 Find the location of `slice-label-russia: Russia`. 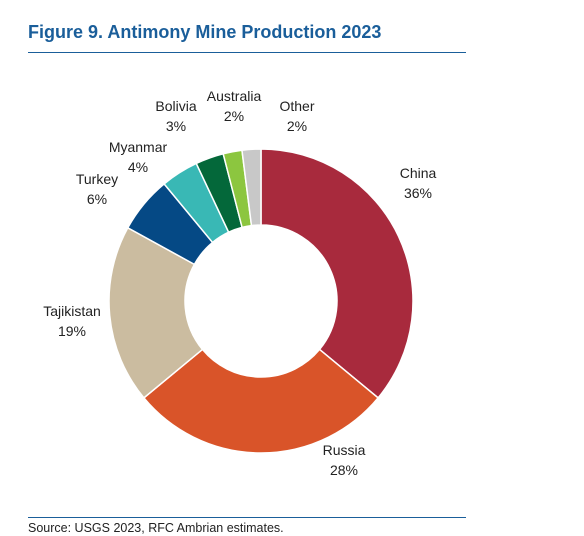

slice-label-russia: Russia is located at coordinates (344, 450).